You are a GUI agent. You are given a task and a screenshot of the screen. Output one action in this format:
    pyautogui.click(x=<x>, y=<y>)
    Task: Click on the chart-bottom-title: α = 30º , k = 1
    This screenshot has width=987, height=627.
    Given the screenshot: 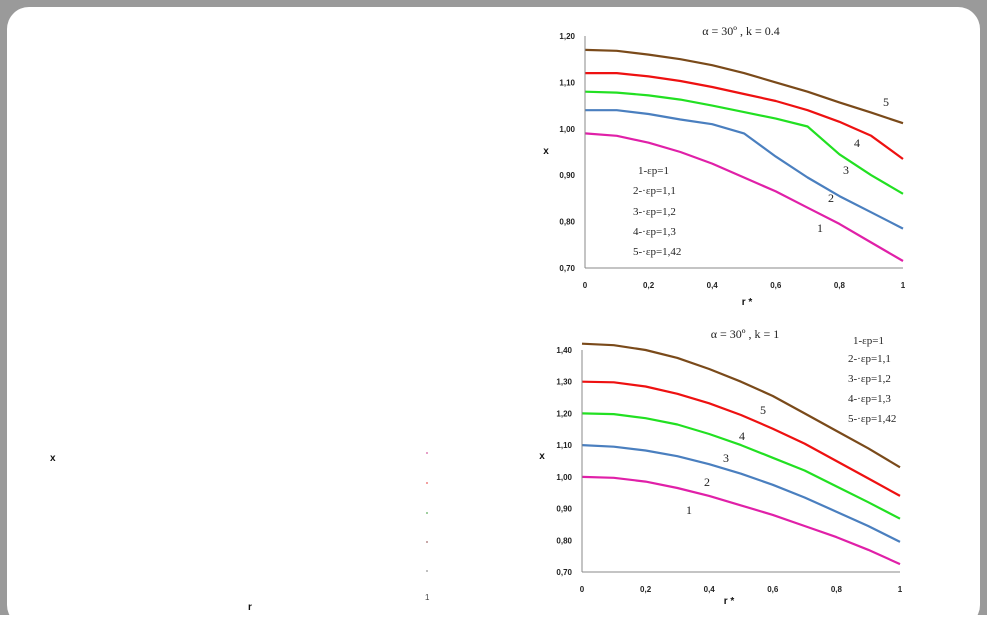 What is the action you would take?
    pyautogui.click(x=745, y=334)
    